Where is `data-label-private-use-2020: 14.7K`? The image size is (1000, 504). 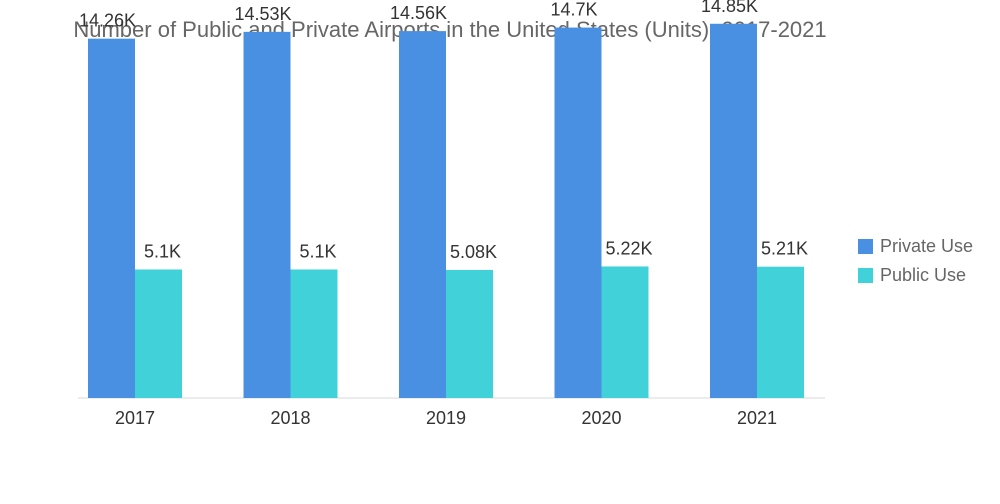 data-label-private-use-2020: 14.7K is located at coordinates (573, 10).